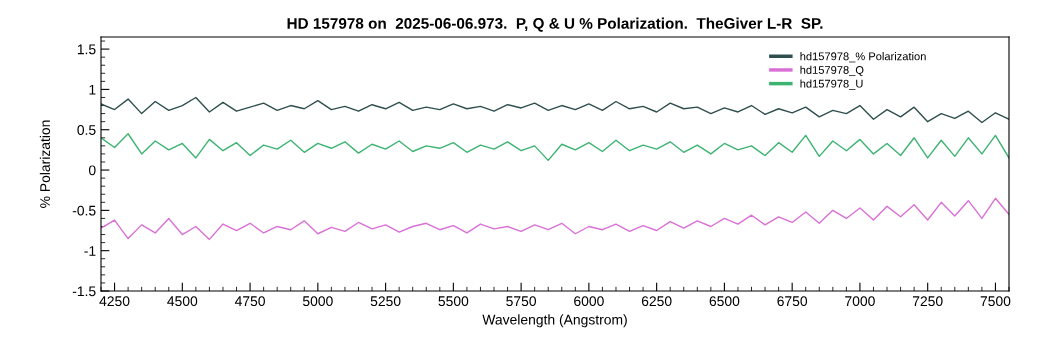 This screenshot has width=1050, height=350. I want to click on x-tick-label: 5000, so click(317, 301).